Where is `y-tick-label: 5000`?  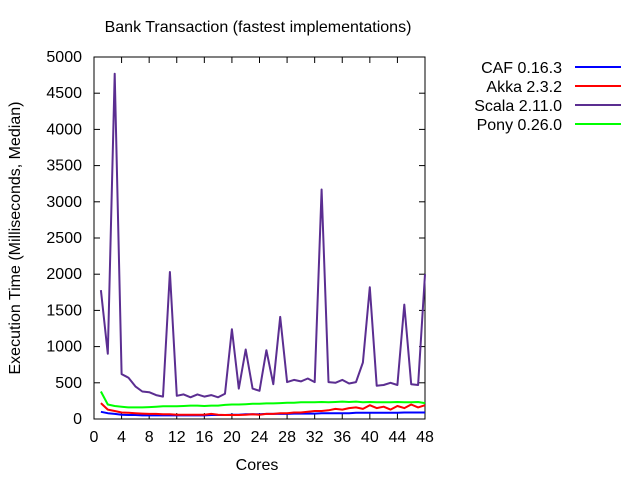
y-tick-label: 5000 is located at coordinates (64, 57).